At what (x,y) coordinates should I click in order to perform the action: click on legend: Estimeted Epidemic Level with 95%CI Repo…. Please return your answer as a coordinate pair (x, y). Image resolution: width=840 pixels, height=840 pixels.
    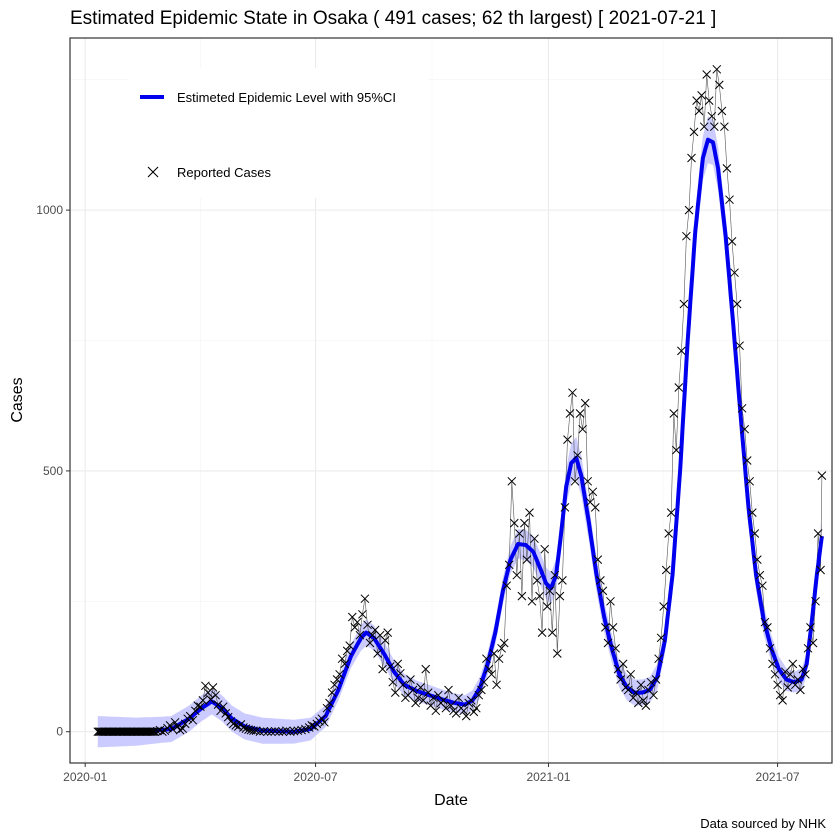
    Looking at the image, I should click on (278, 133).